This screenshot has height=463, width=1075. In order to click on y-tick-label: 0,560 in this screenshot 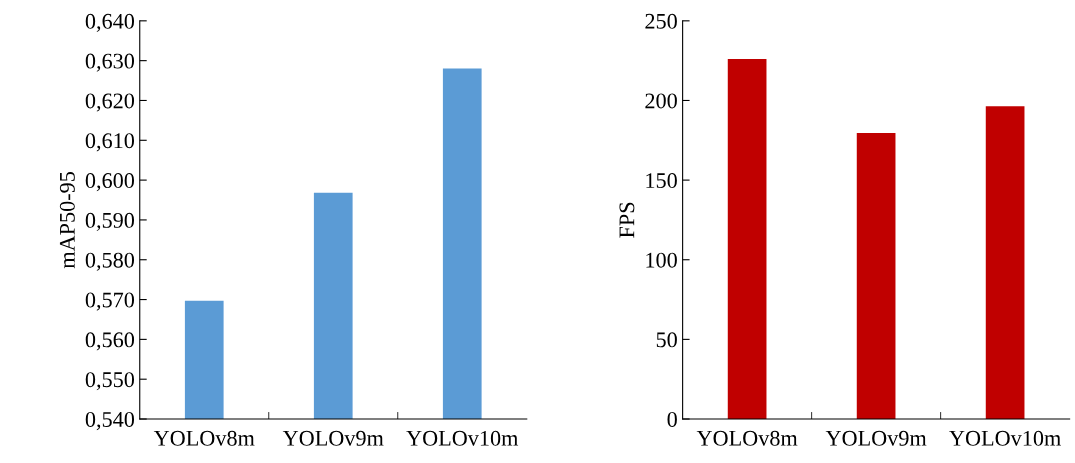, I will do `click(110, 341)`.